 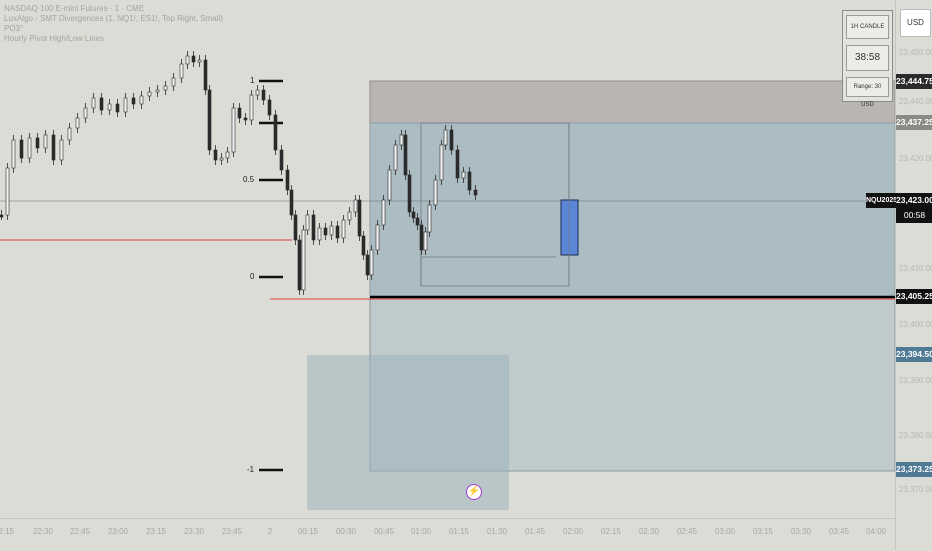 I want to click on fib-label-0: 0, so click(x=252, y=276).